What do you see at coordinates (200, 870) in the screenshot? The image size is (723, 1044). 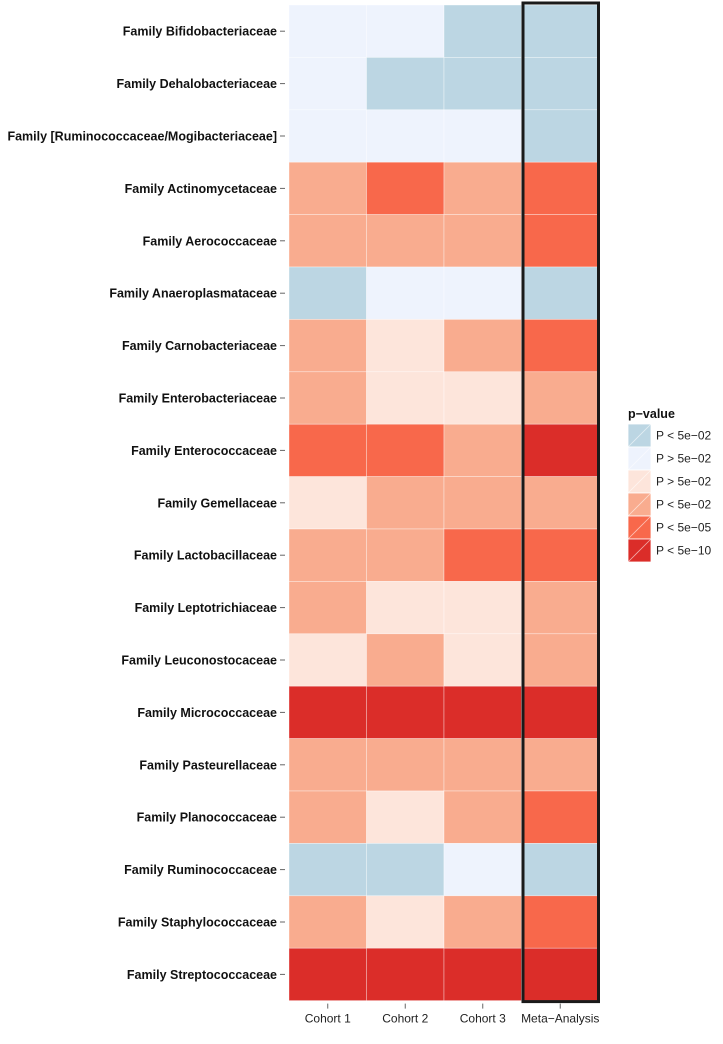 I see `row-label: Family Ruminococcaceae` at bounding box center [200, 870].